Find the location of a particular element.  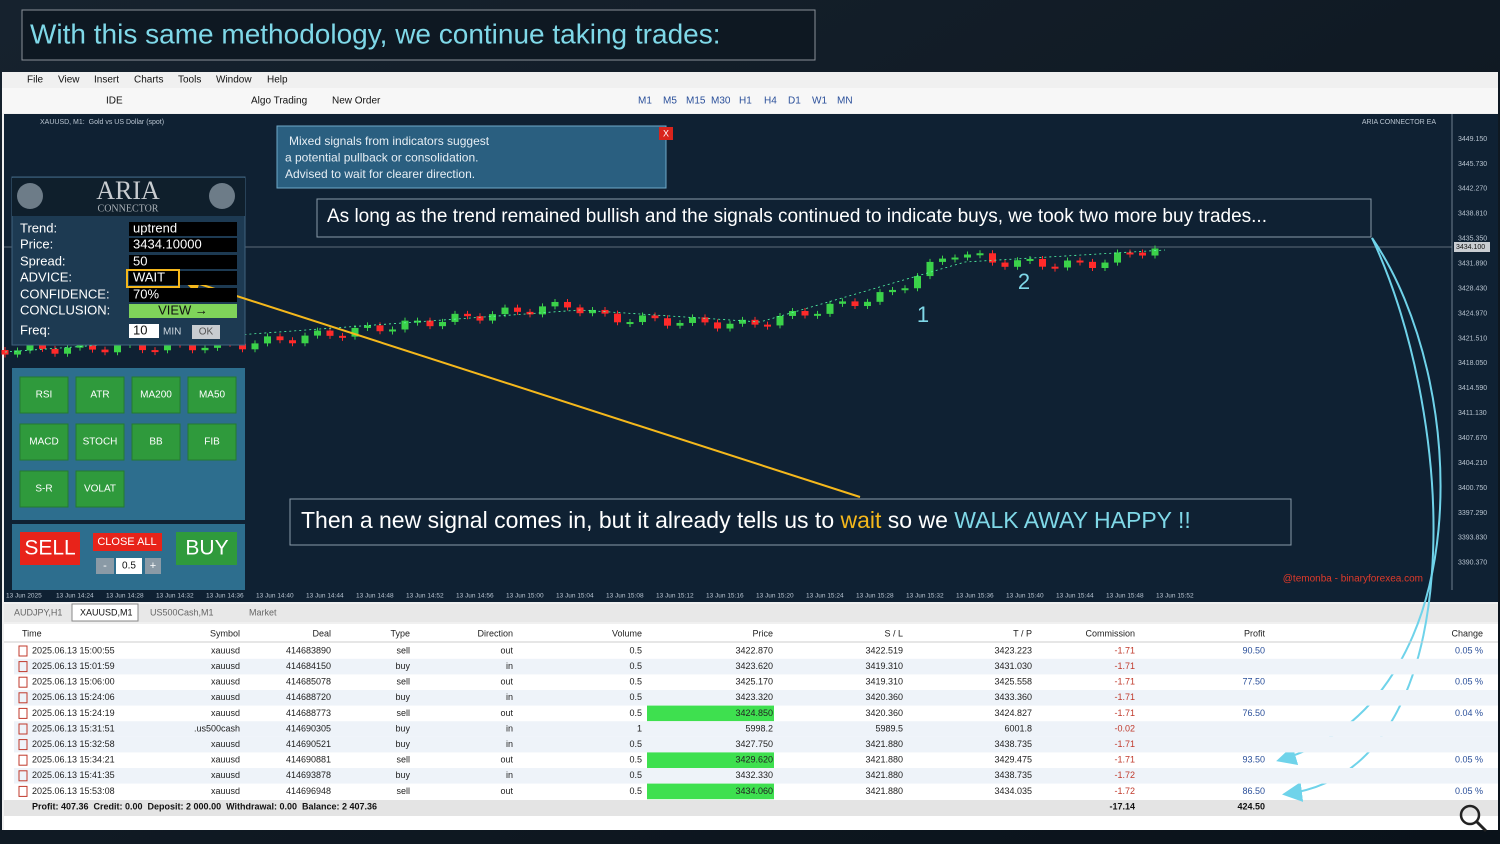

toolbar-item: H1 is located at coordinates (745, 101).